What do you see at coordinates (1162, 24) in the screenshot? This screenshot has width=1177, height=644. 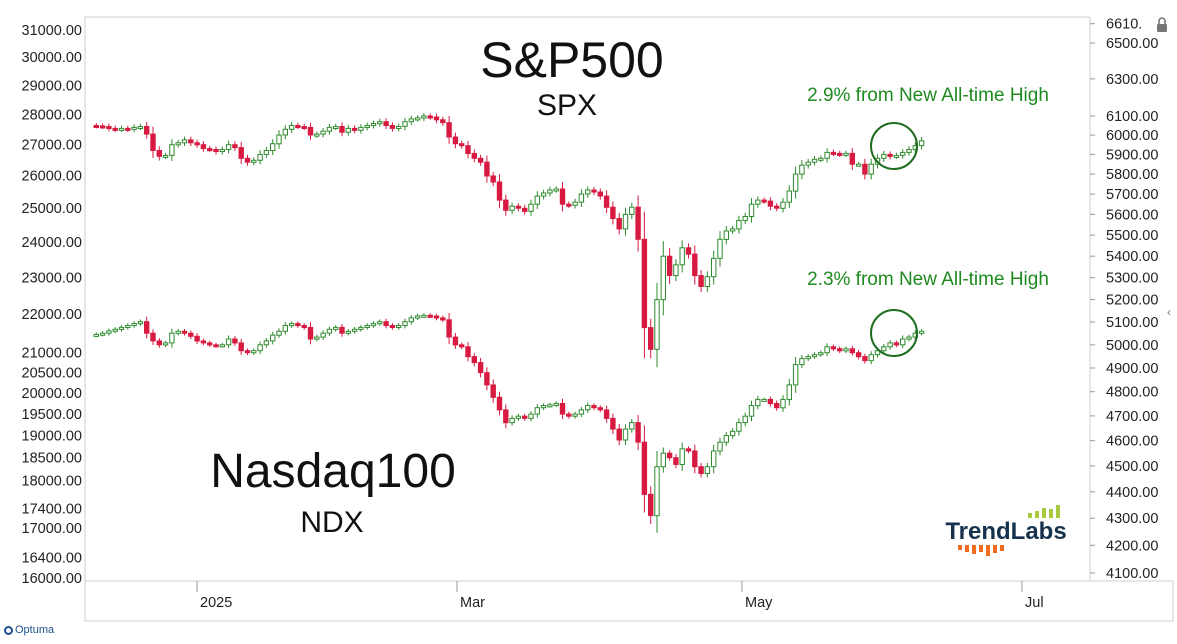 I see `lock-icon` at bounding box center [1162, 24].